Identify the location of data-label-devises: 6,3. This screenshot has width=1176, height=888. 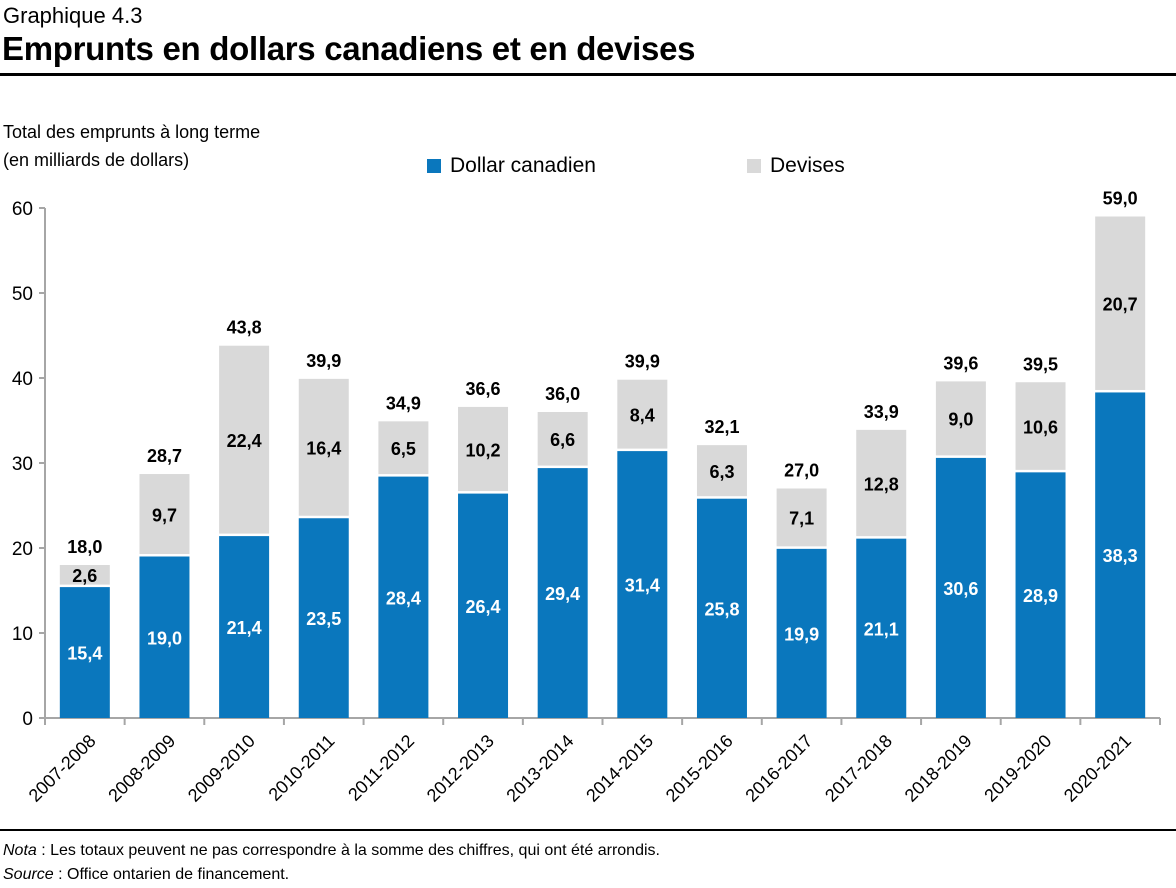
(721, 472).